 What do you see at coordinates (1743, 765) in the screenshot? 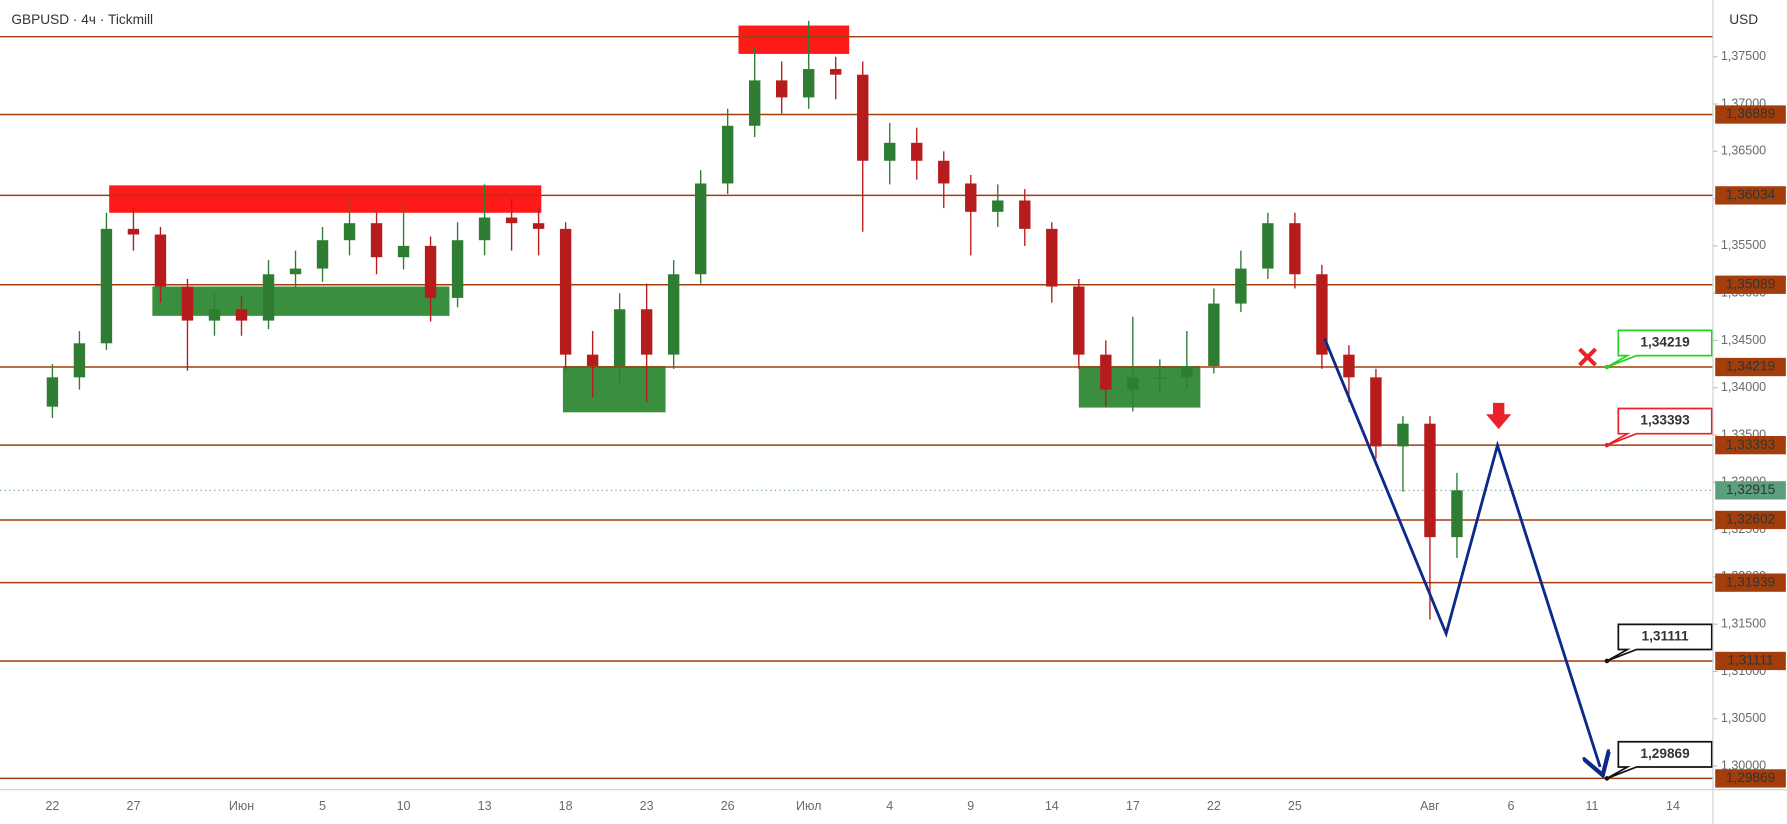
I see `y-tick-label: 1,30000` at bounding box center [1743, 765].